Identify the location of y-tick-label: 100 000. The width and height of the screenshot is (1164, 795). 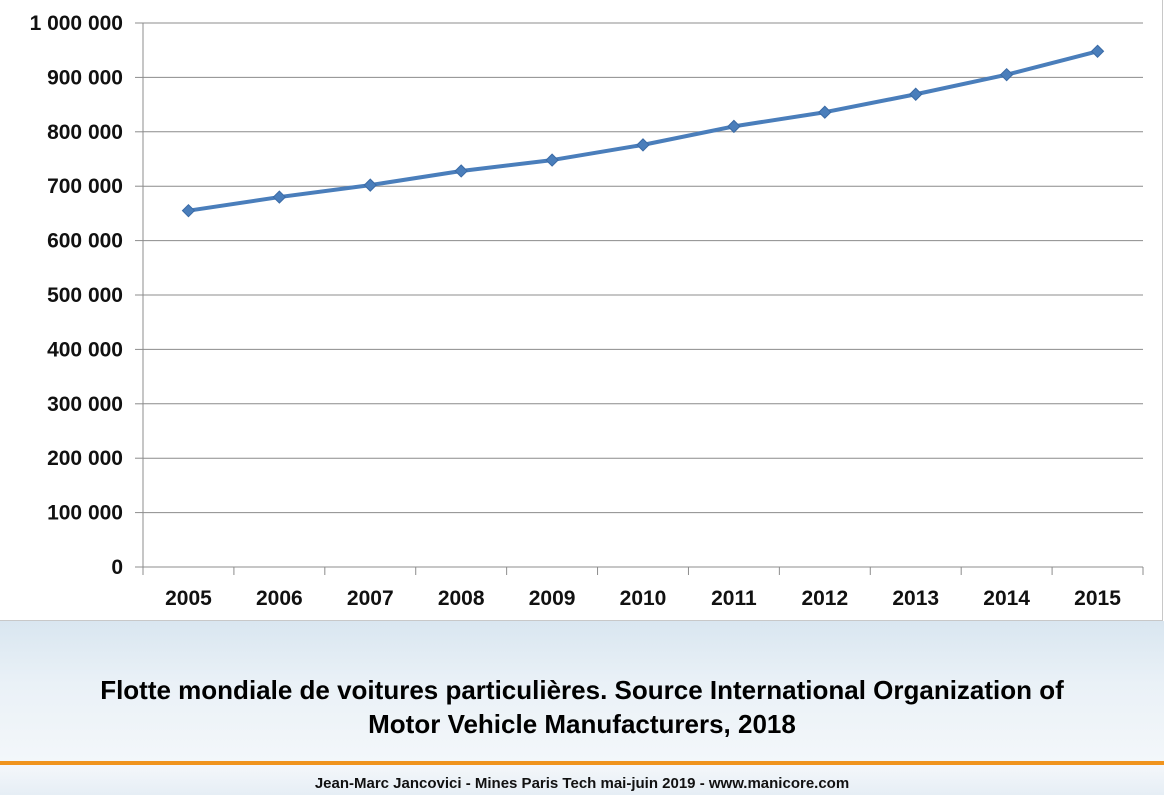
(85, 513).